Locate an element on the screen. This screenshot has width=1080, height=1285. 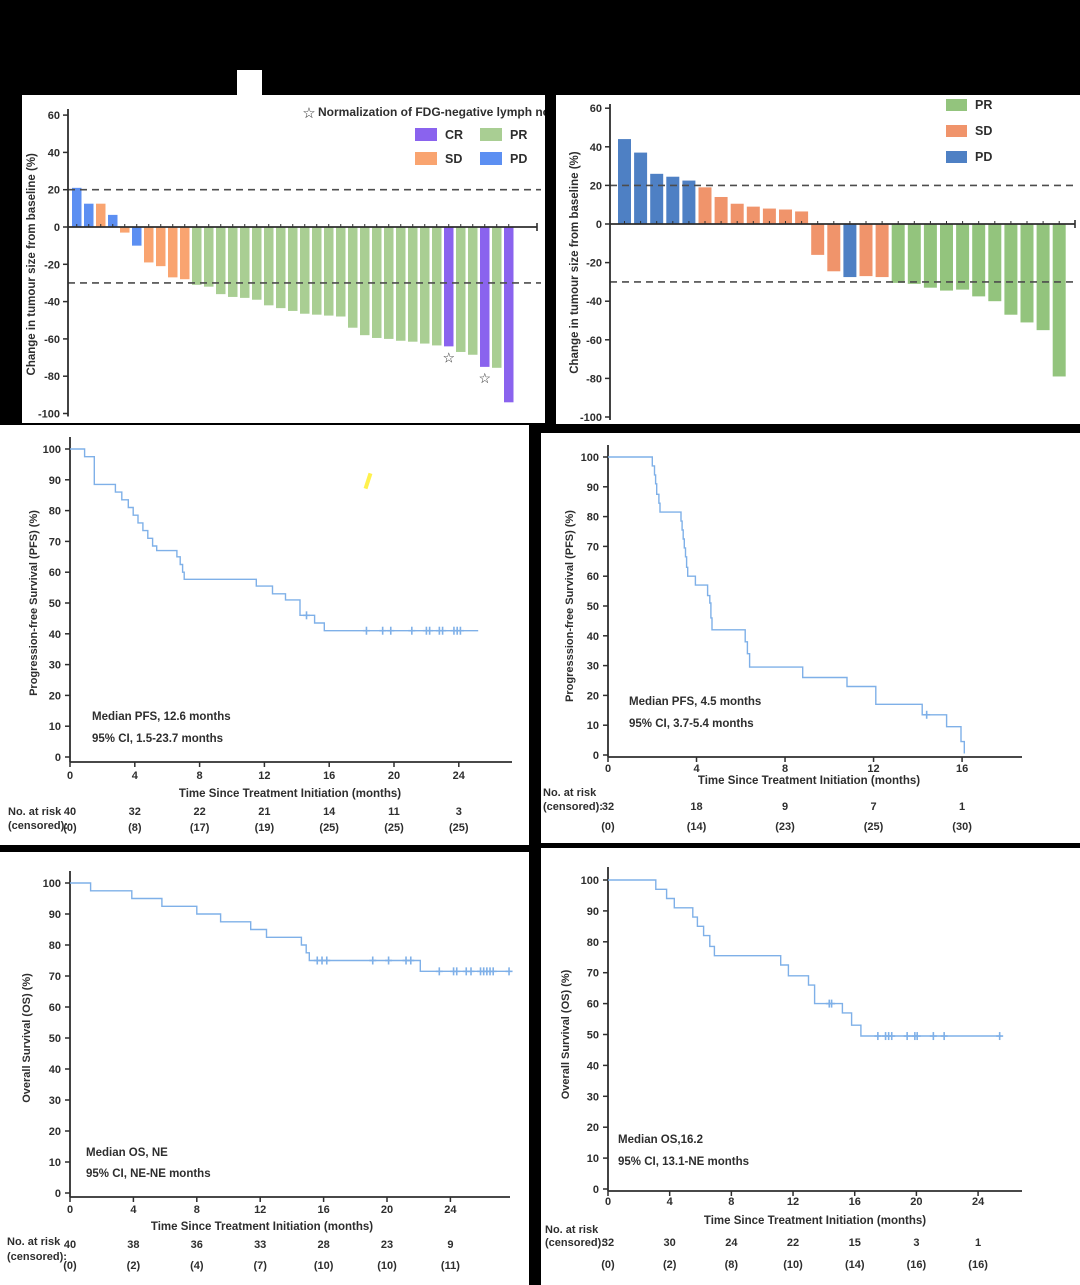
median-annotation: Median PFS, 12.6 months is located at coordinates (161, 717).